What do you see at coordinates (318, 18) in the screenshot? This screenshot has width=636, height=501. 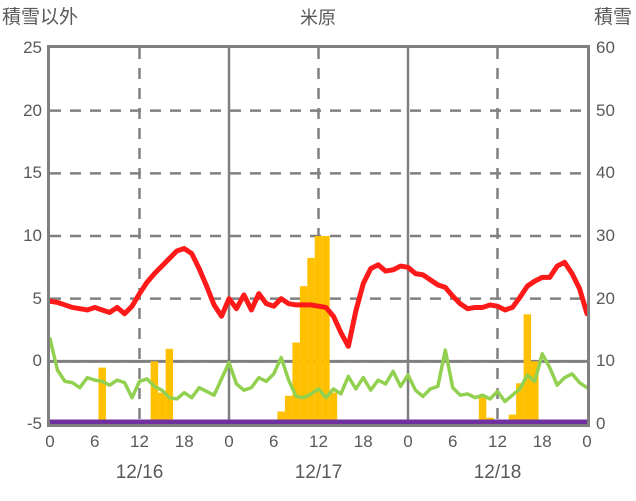 I see `chart-title: 米原` at bounding box center [318, 18].